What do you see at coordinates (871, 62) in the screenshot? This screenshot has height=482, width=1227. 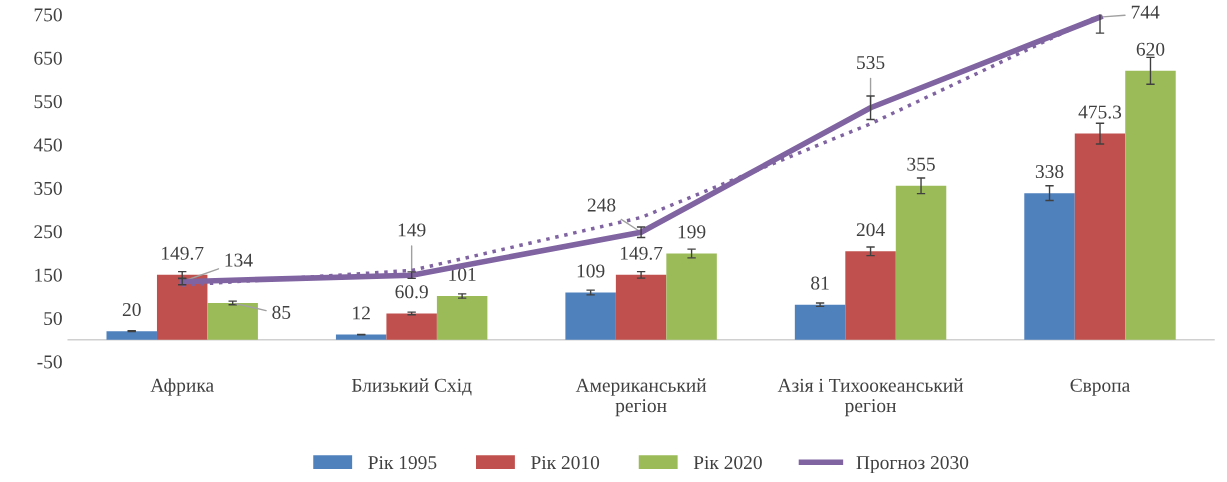 I see `data-label: 535` at bounding box center [871, 62].